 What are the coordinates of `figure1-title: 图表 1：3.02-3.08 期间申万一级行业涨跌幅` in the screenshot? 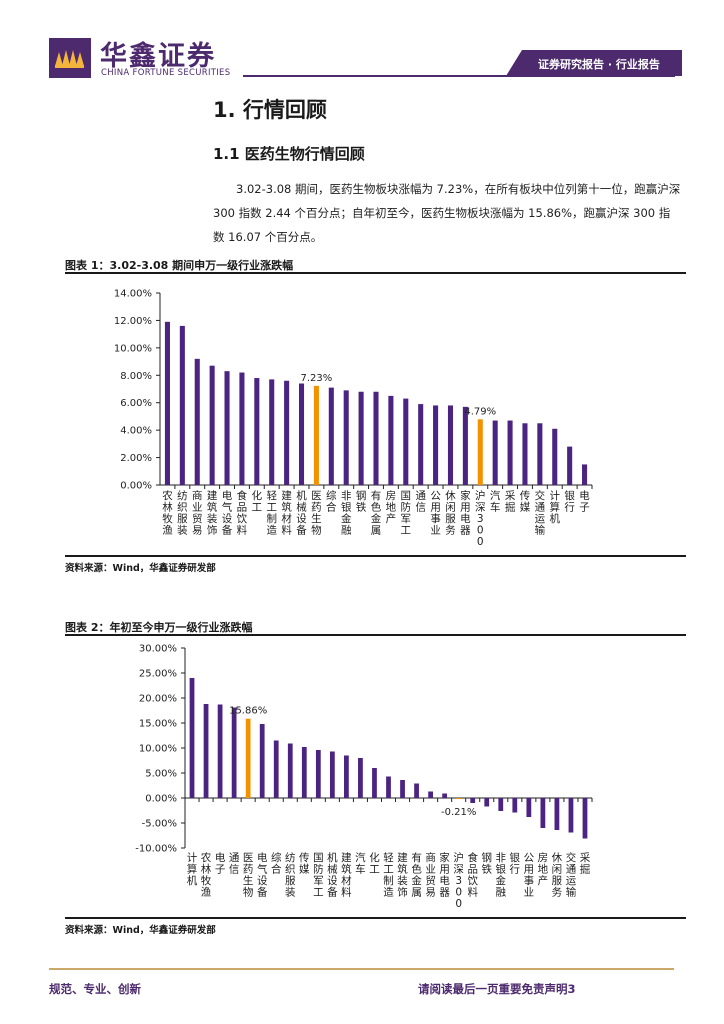 It's located at (179, 265).